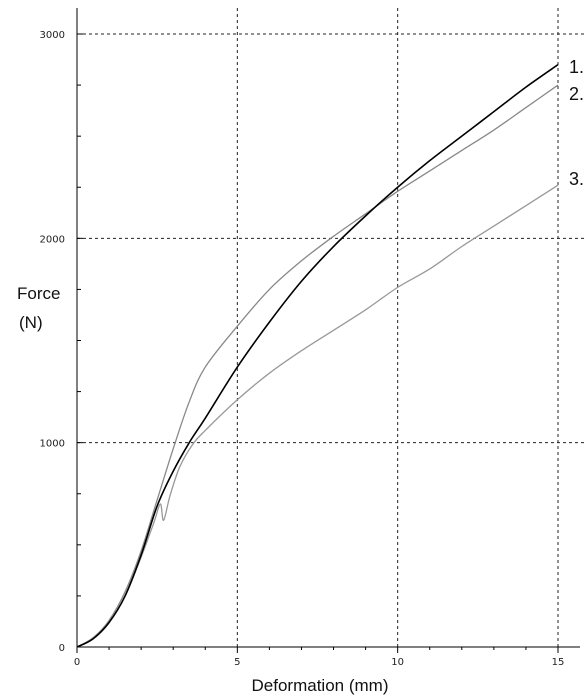  What do you see at coordinates (237, 662) in the screenshot?
I see `x-tick-label: 5` at bounding box center [237, 662].